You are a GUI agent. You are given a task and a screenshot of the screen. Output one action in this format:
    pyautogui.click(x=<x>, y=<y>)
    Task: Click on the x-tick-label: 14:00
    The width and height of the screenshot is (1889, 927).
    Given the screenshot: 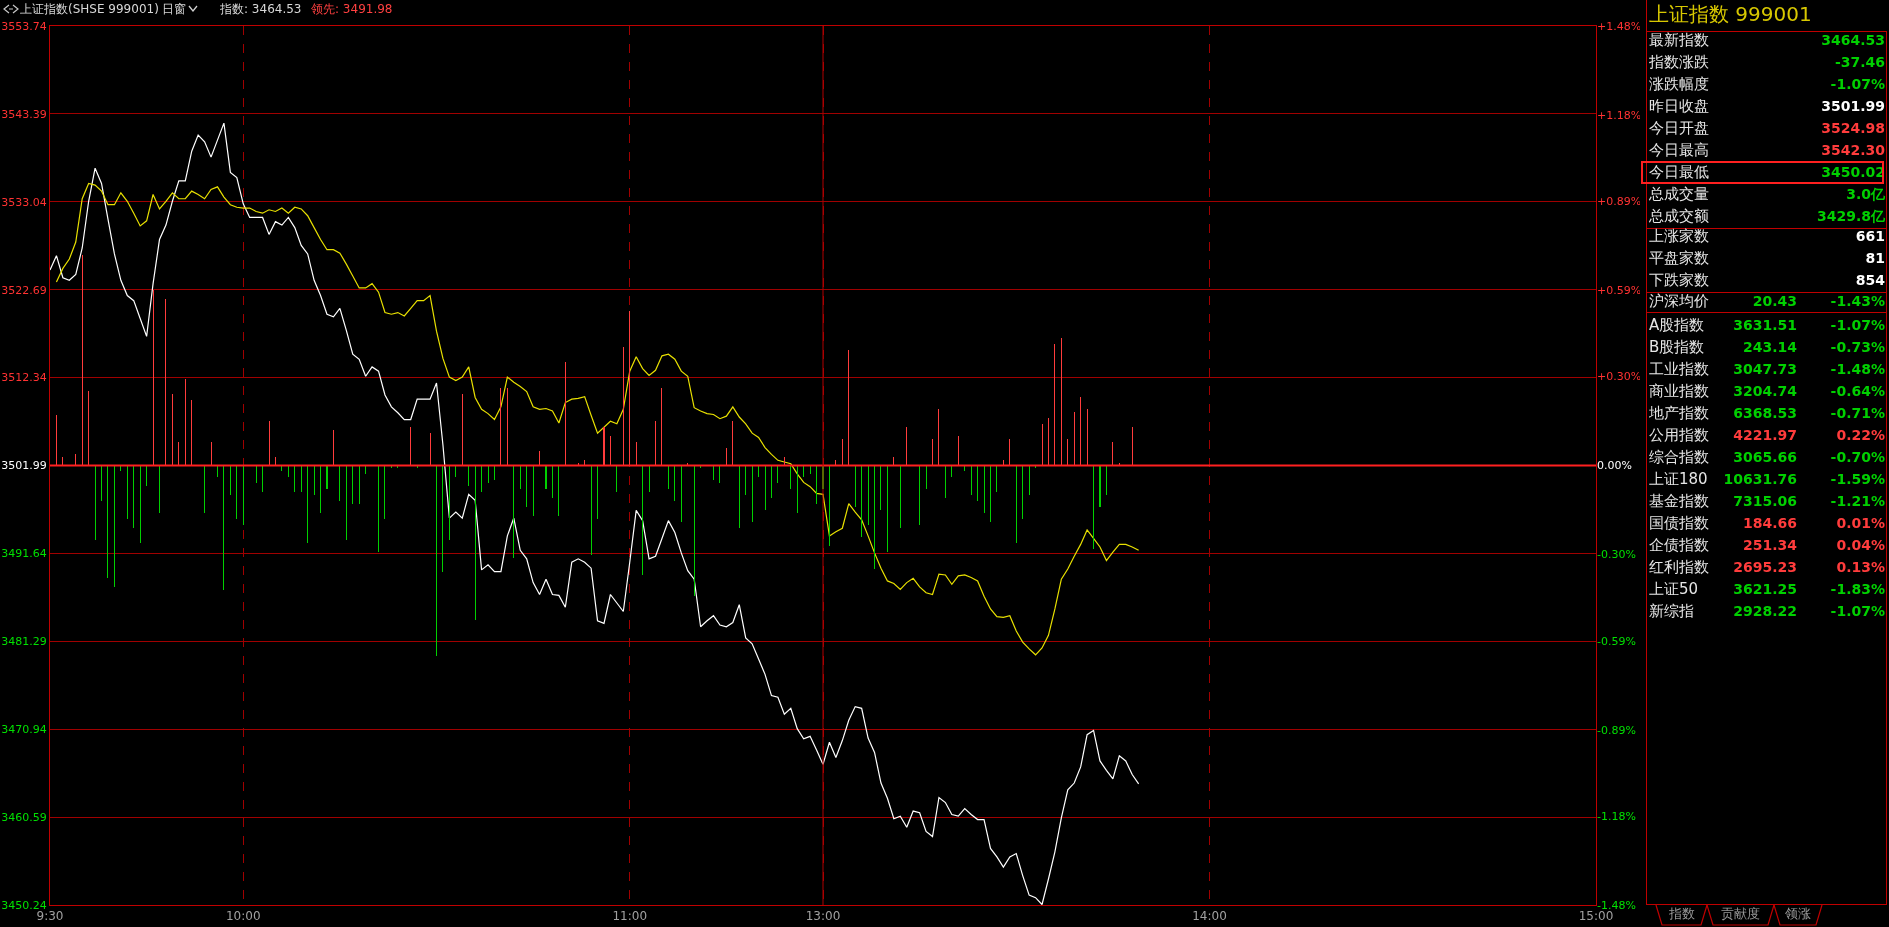 What is the action you would take?
    pyautogui.click(x=1209, y=916)
    